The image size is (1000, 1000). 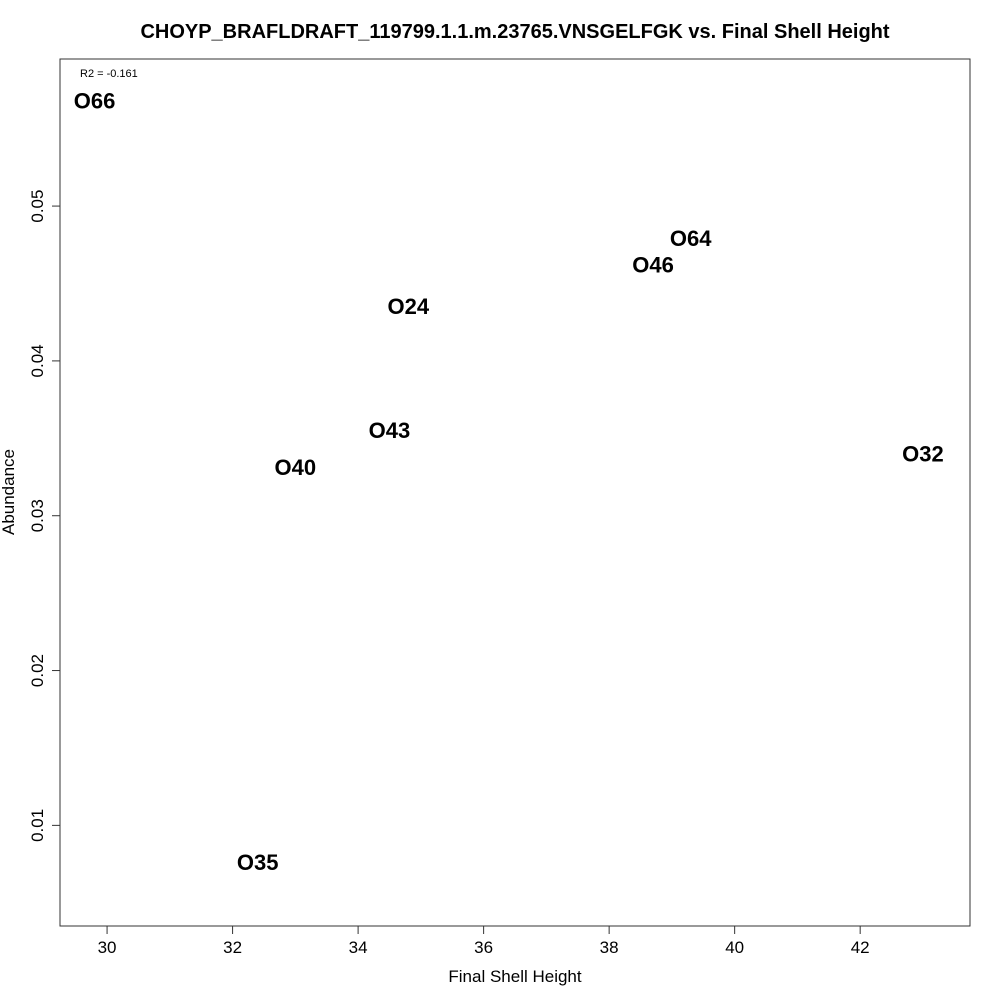 What do you see at coordinates (923, 453) in the screenshot?
I see `point-label-o32: O32` at bounding box center [923, 453].